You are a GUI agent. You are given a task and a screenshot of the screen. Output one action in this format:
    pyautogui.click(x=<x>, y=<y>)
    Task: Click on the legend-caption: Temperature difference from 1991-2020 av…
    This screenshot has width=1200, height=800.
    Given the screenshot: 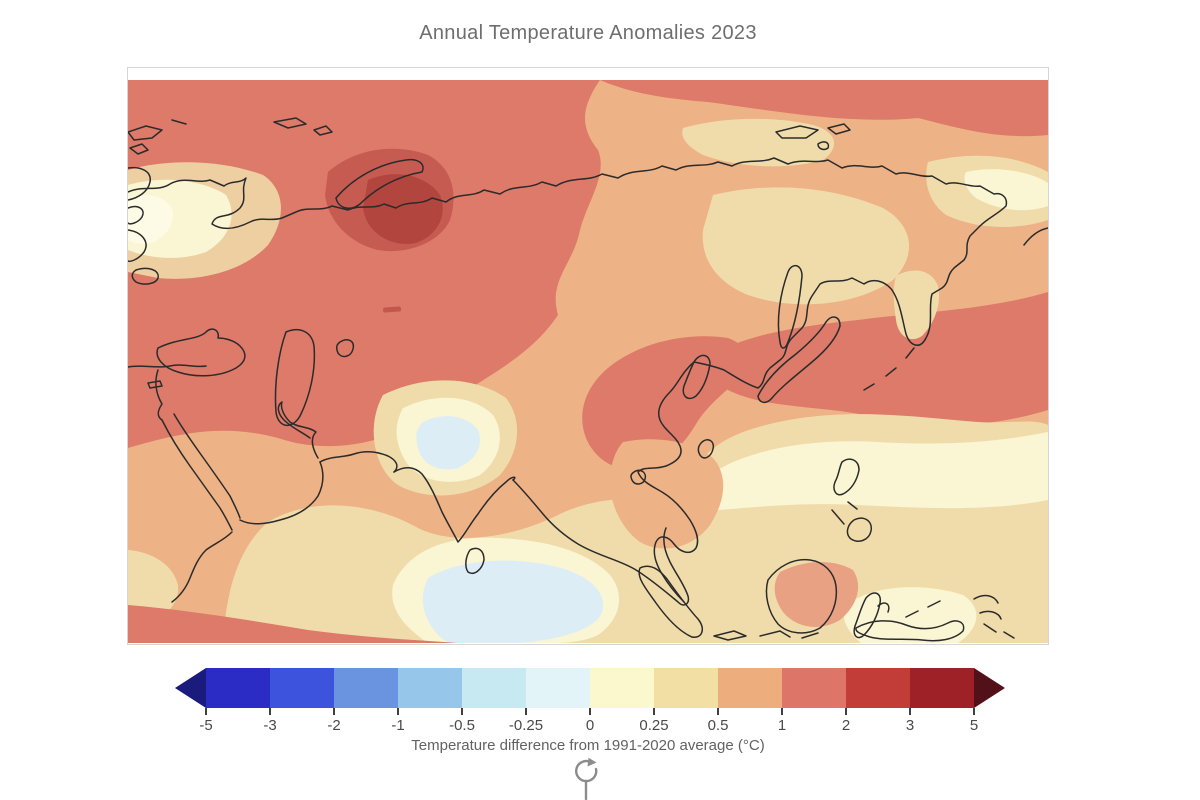 What is the action you would take?
    pyautogui.click(x=588, y=745)
    